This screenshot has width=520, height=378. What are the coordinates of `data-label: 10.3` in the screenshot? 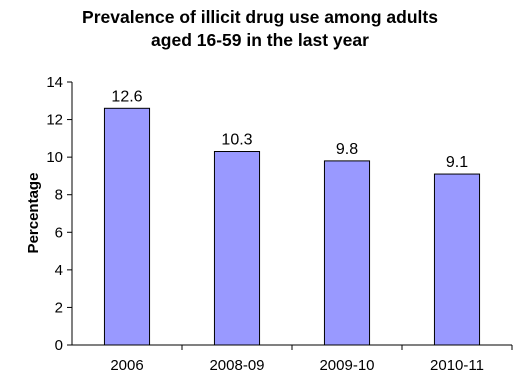 It's located at (236, 140).